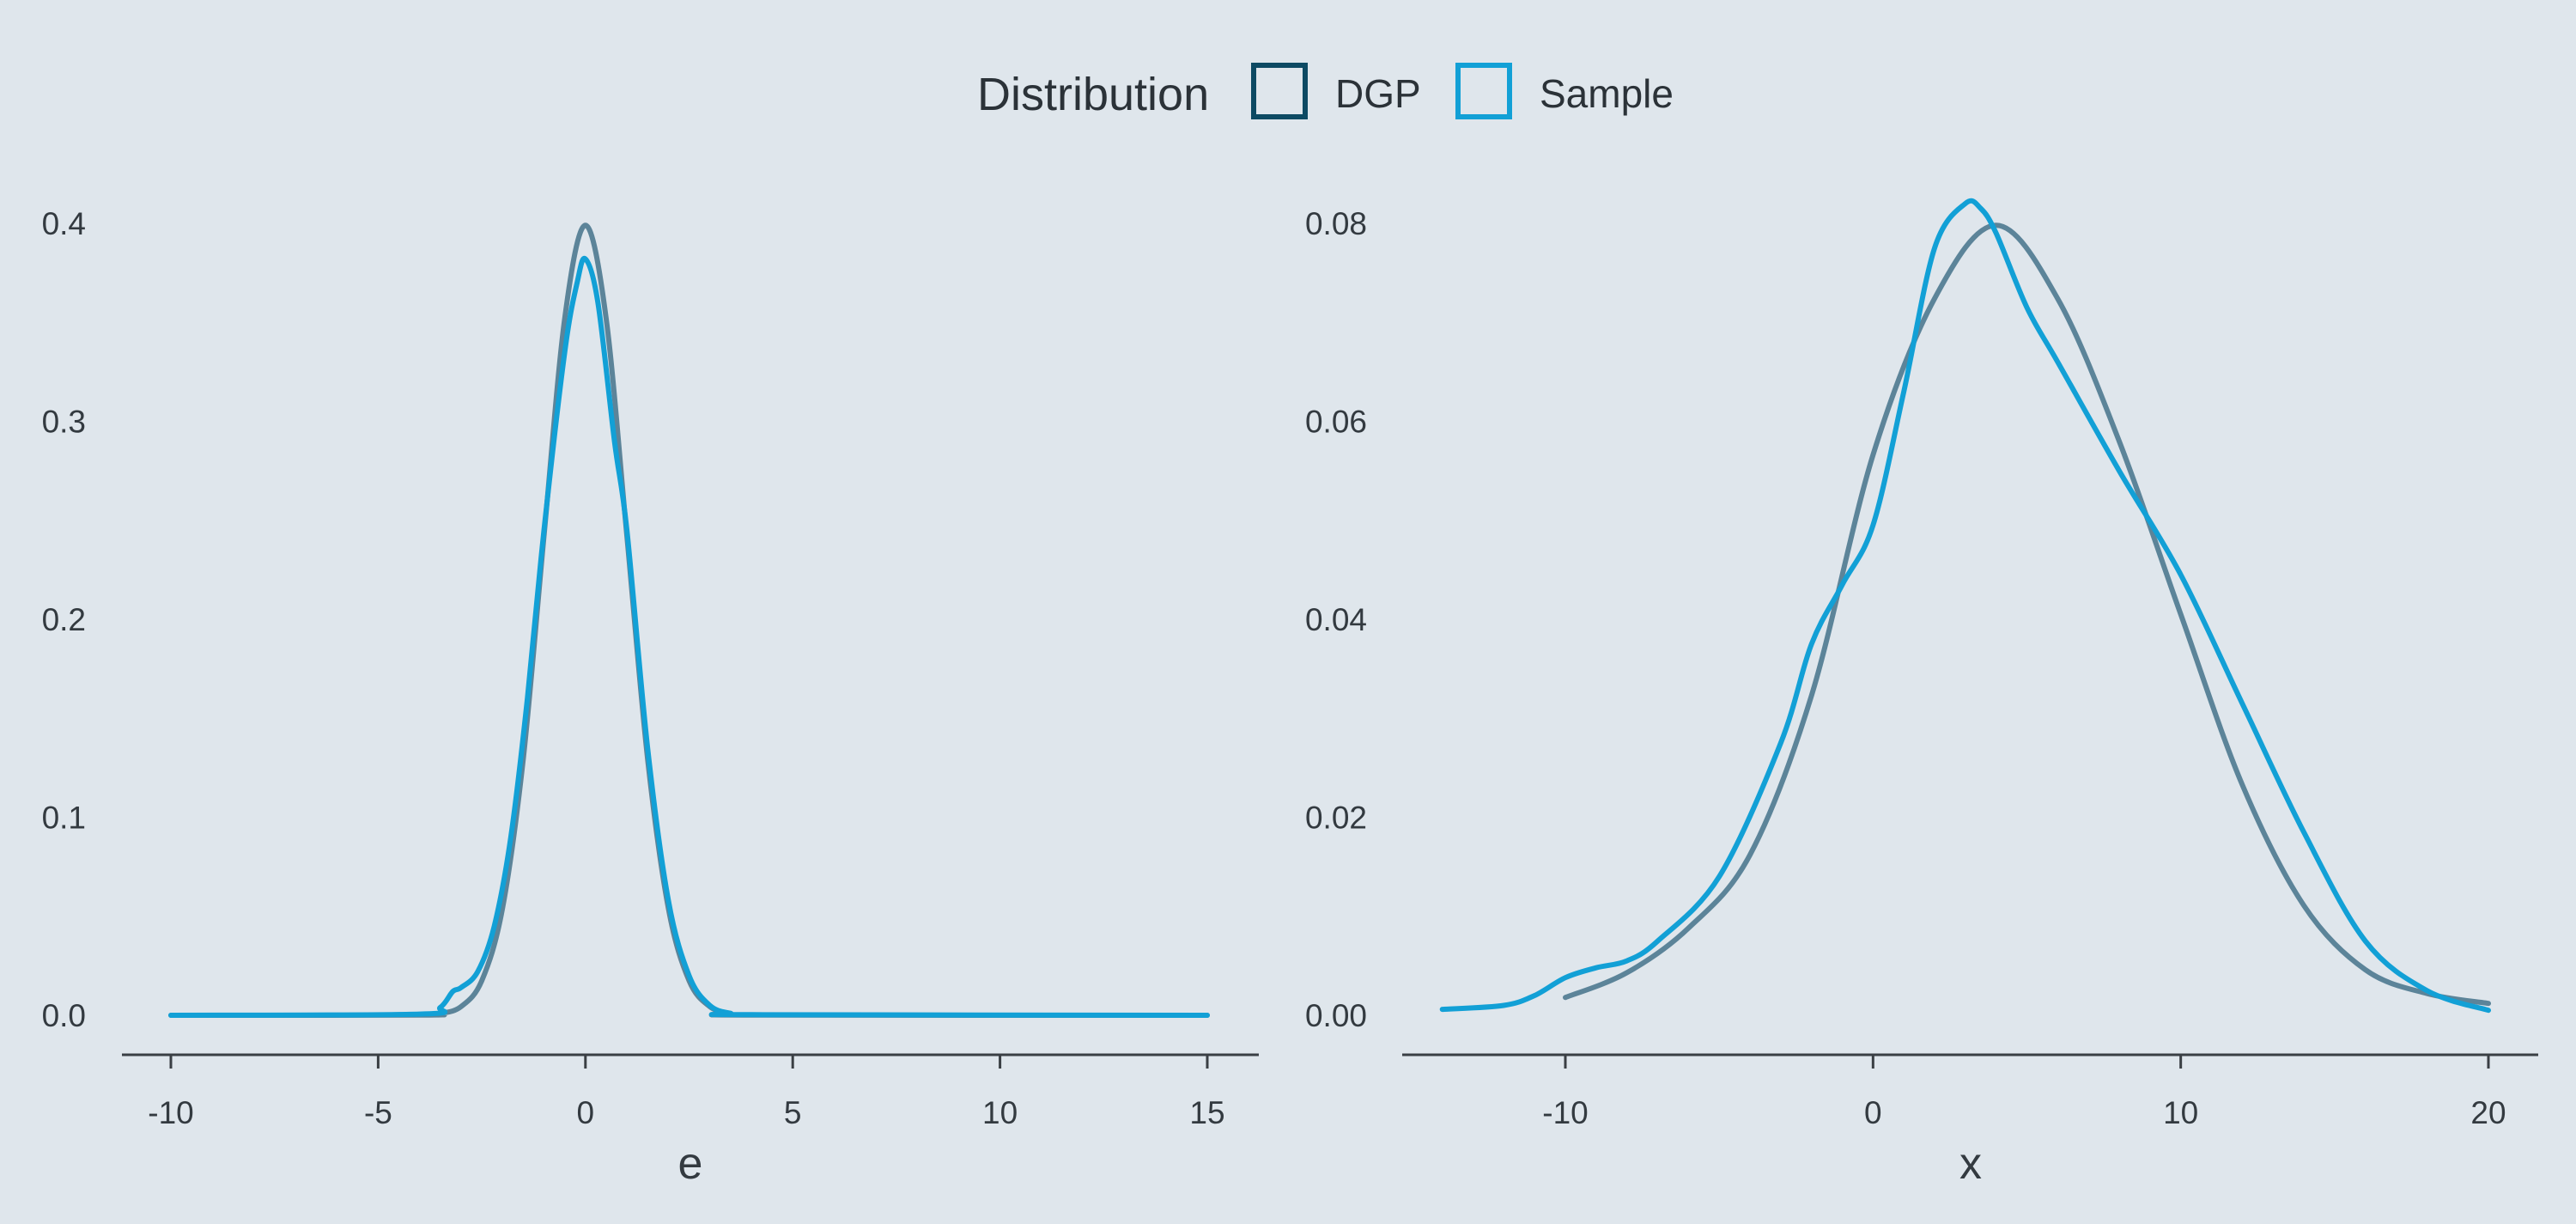  I want to click on left-y-tick-label: 0.2, so click(64, 620).